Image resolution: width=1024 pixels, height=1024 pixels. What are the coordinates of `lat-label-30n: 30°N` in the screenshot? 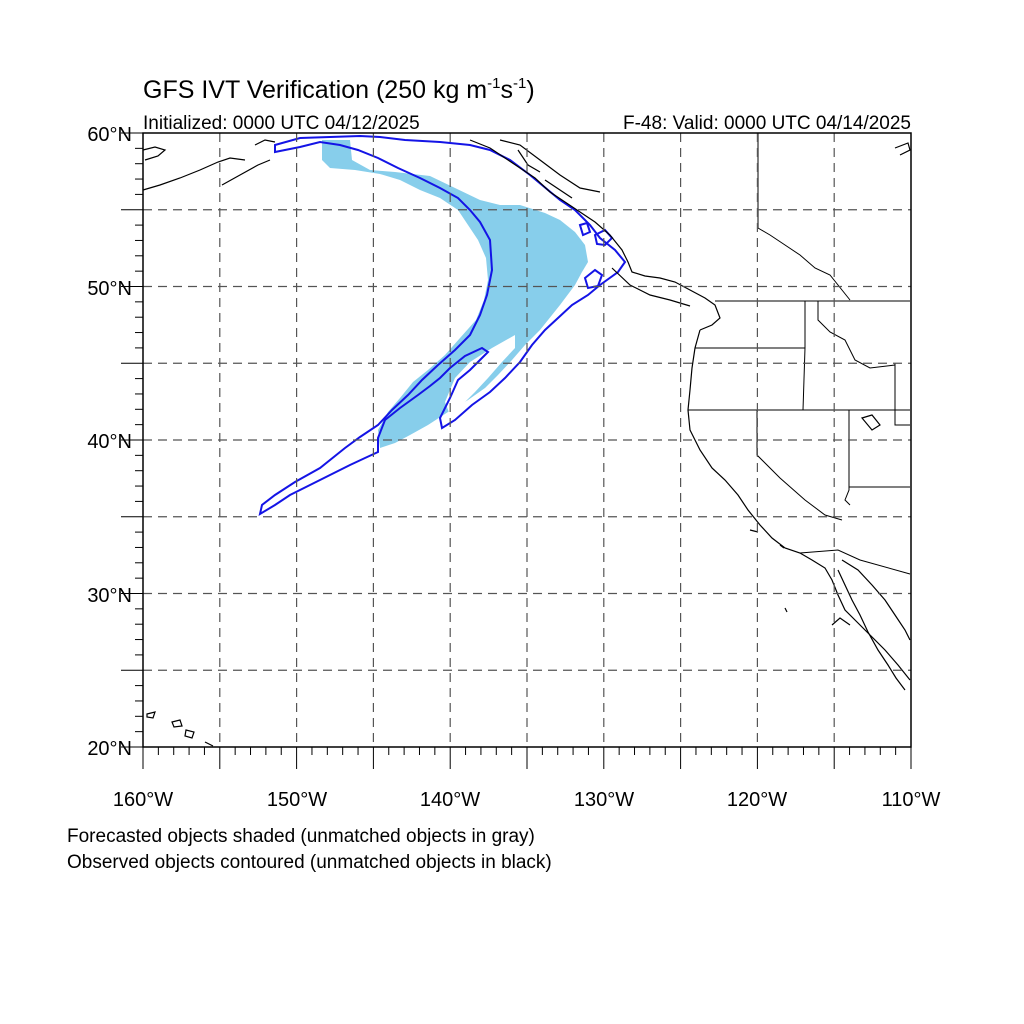 It's located at (109, 596).